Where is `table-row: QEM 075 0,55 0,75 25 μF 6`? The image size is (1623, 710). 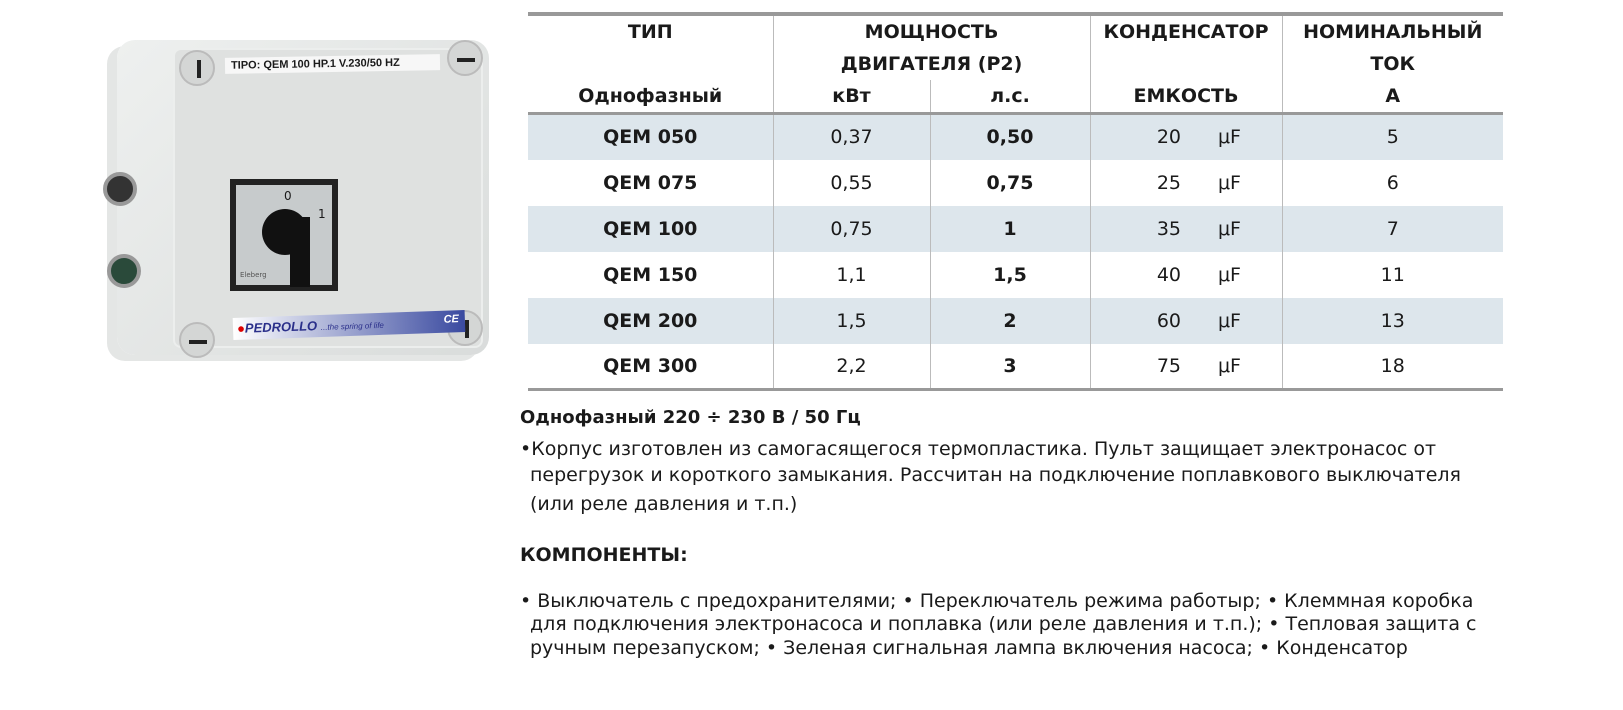 table-row: QEM 075 0,55 0,75 25 μF 6 is located at coordinates (1015, 182).